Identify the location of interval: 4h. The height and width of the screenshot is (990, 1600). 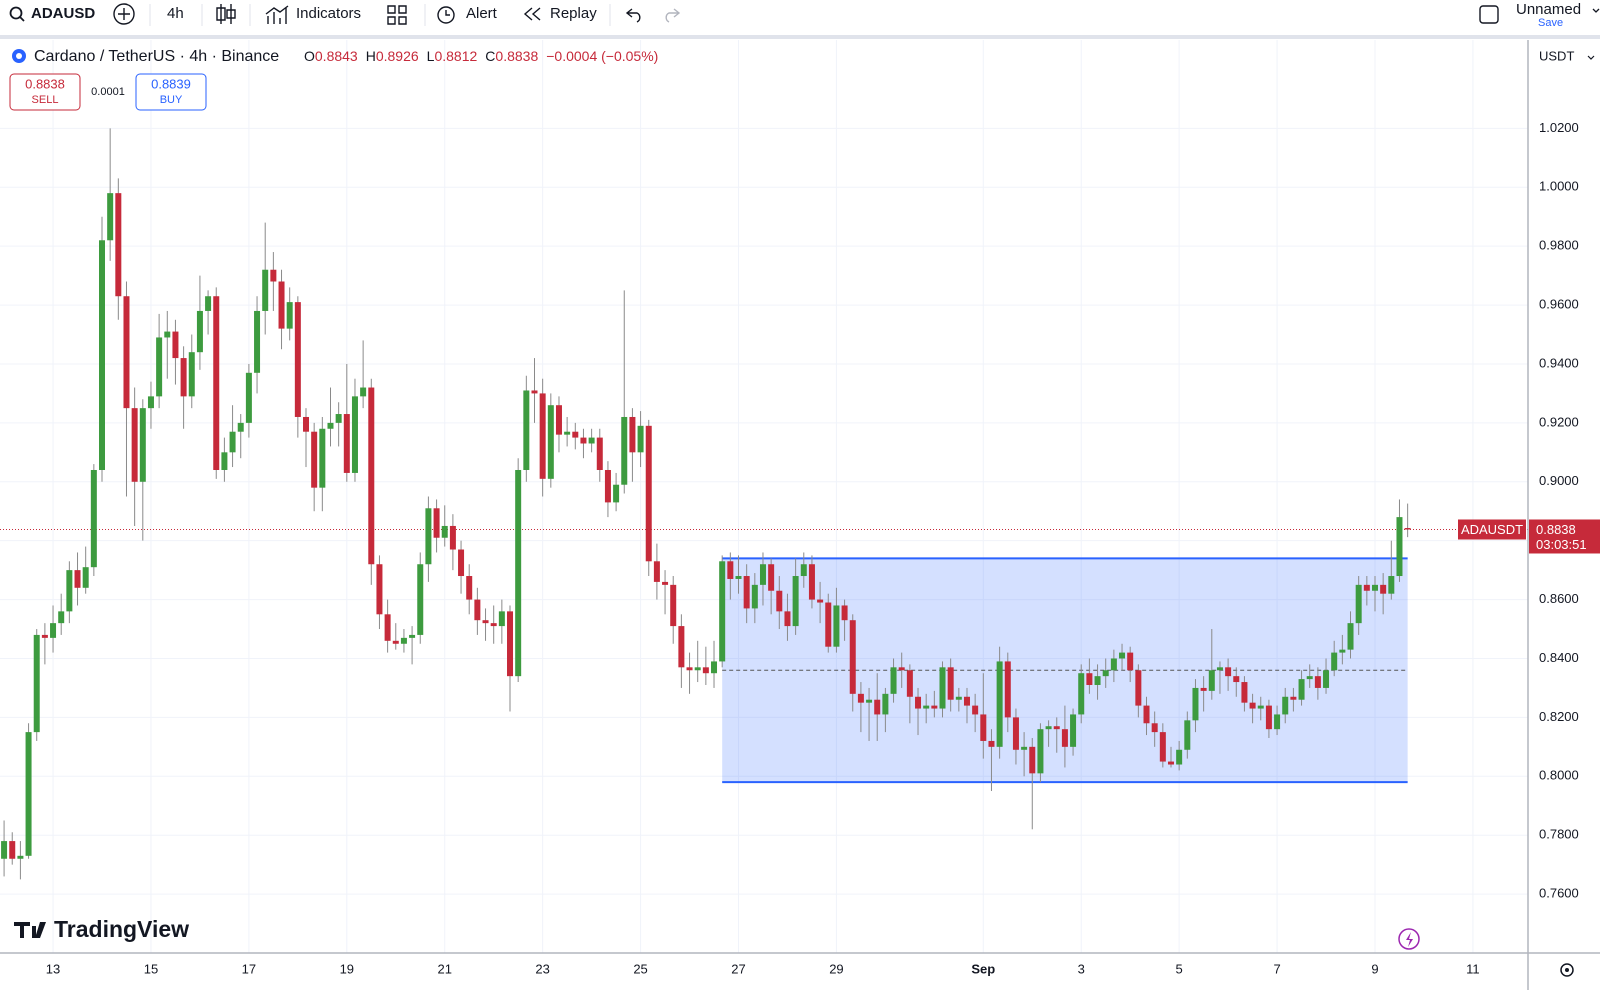
(175, 13).